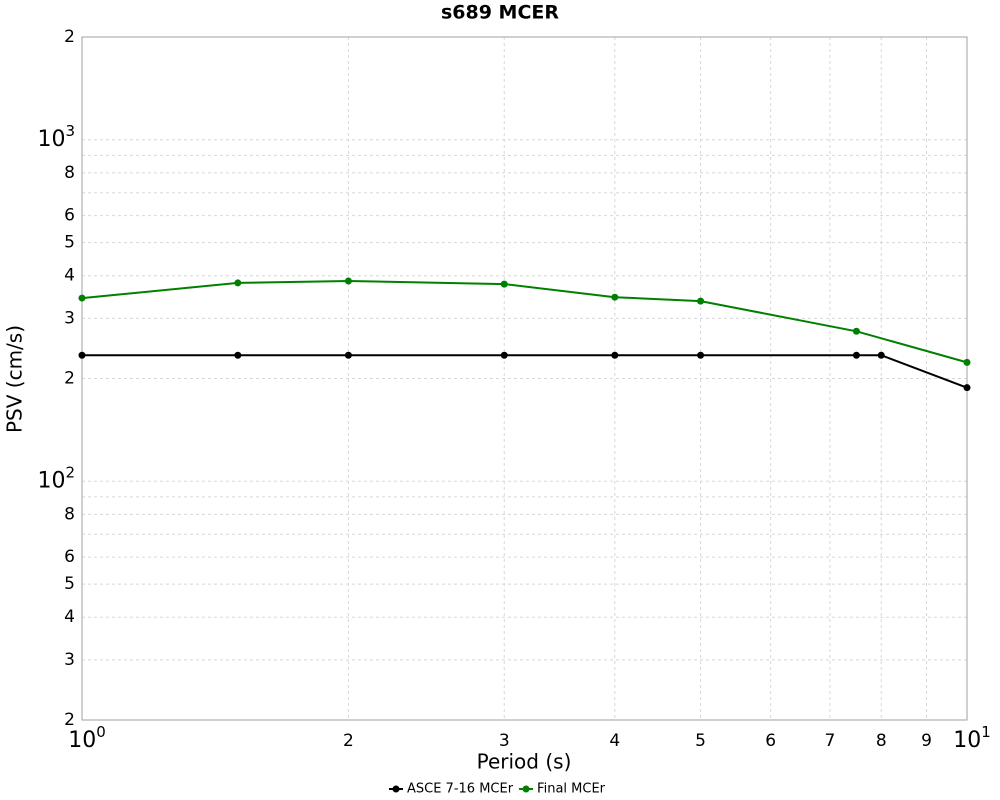  Describe the element at coordinates (70, 130) in the screenshot. I see `tick-label-exponent: 3` at that location.